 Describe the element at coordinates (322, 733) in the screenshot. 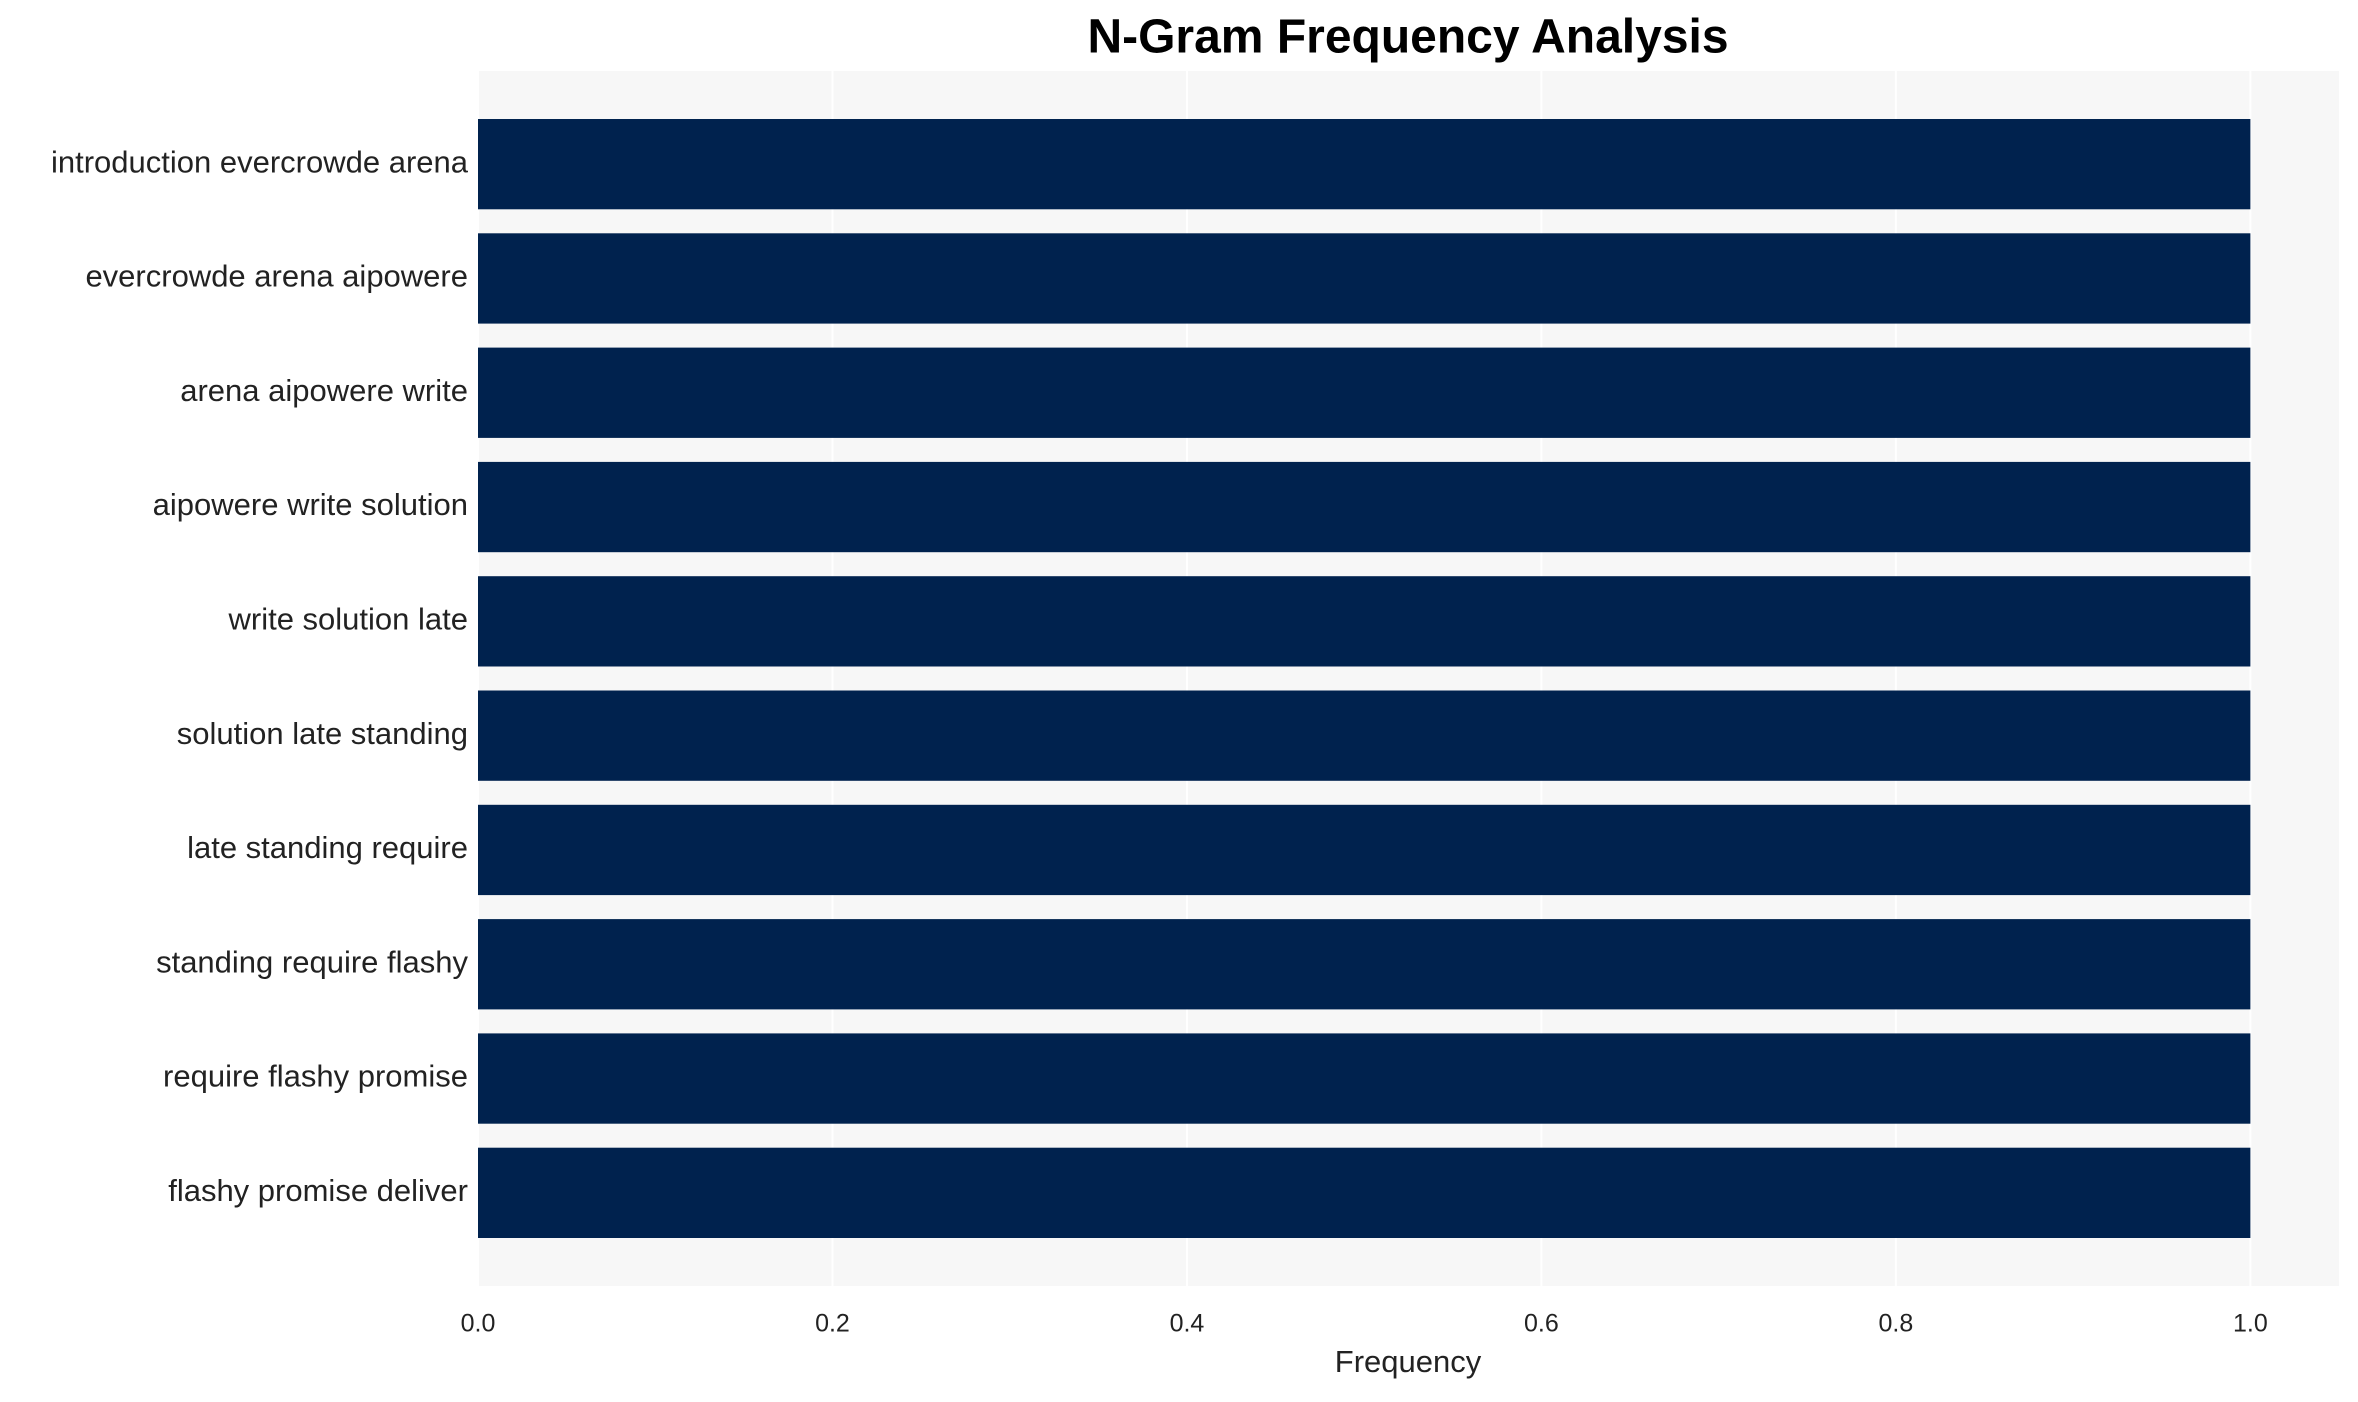

I see `y-tick-label: solution late standing` at that location.